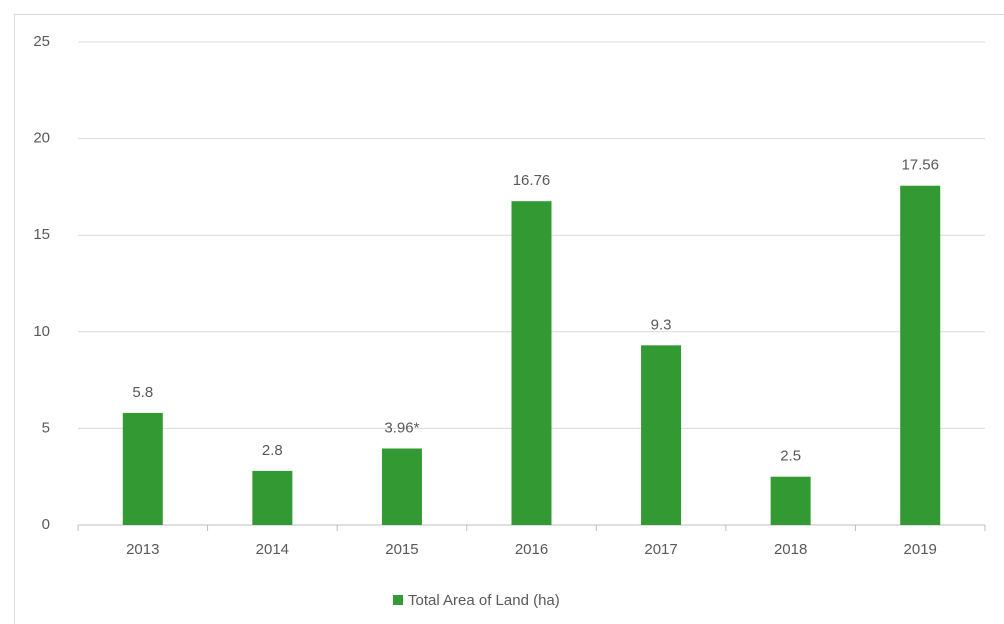  Describe the element at coordinates (142, 549) in the screenshot. I see `x-tick-label: 2013` at that location.